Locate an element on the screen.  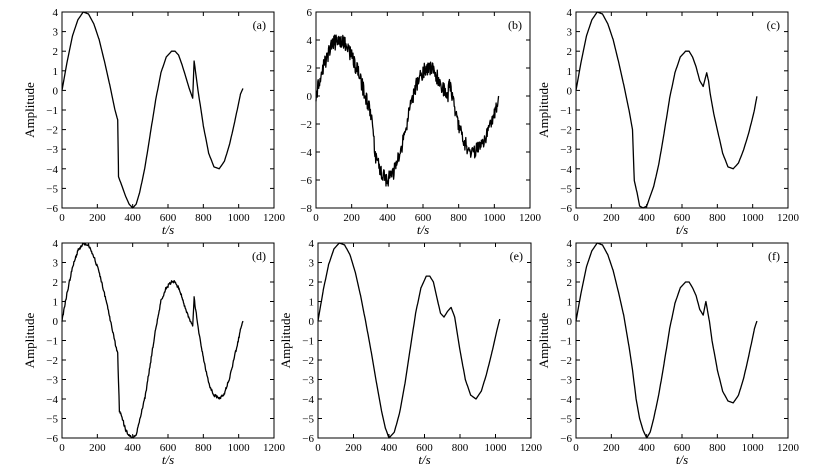
x-tick-label-d-3: 600 is located at coordinates (168, 448).